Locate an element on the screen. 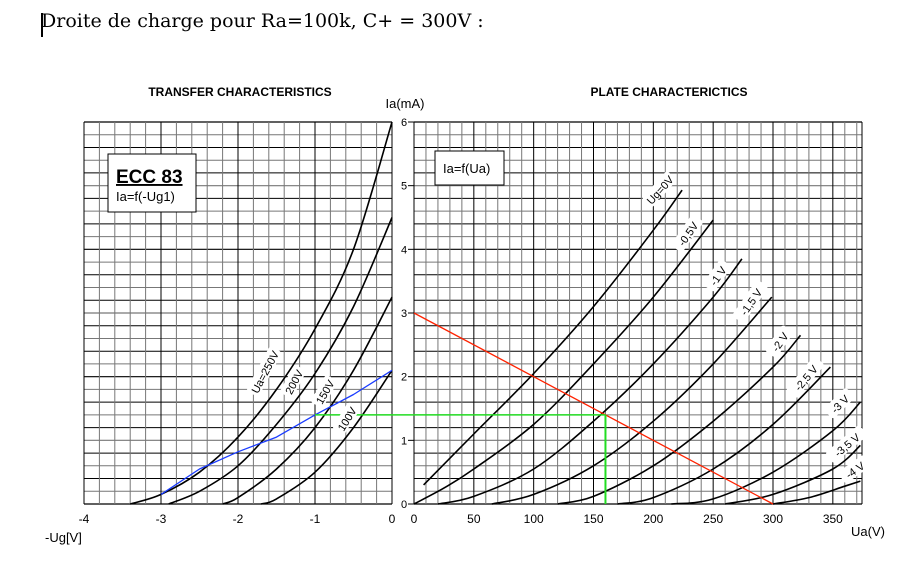 The image size is (920, 582). y-tick: 6 is located at coordinates (404, 123).